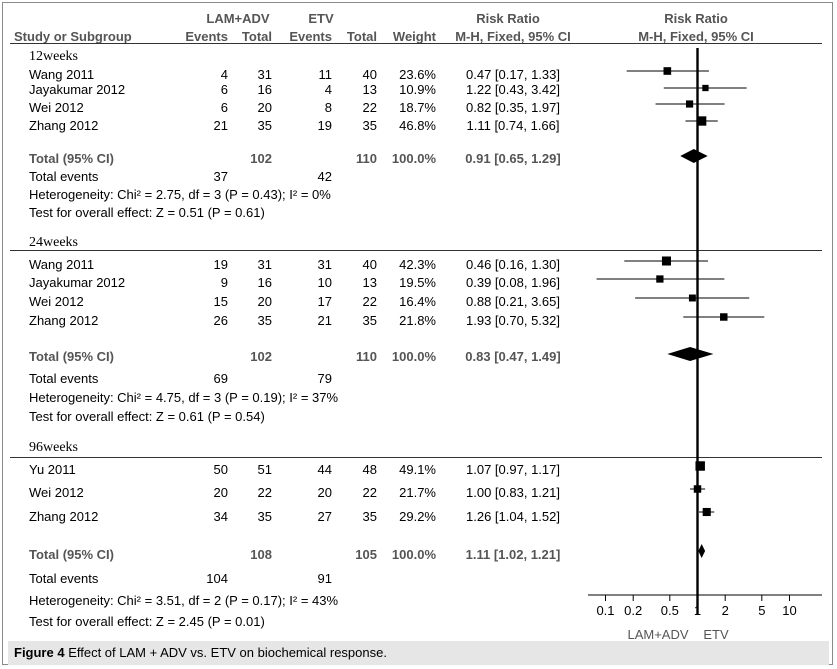 Image resolution: width=837 pixels, height=669 pixels. Describe the element at coordinates (324, 578) in the screenshot. I see `total-events-ctl: 91` at that location.